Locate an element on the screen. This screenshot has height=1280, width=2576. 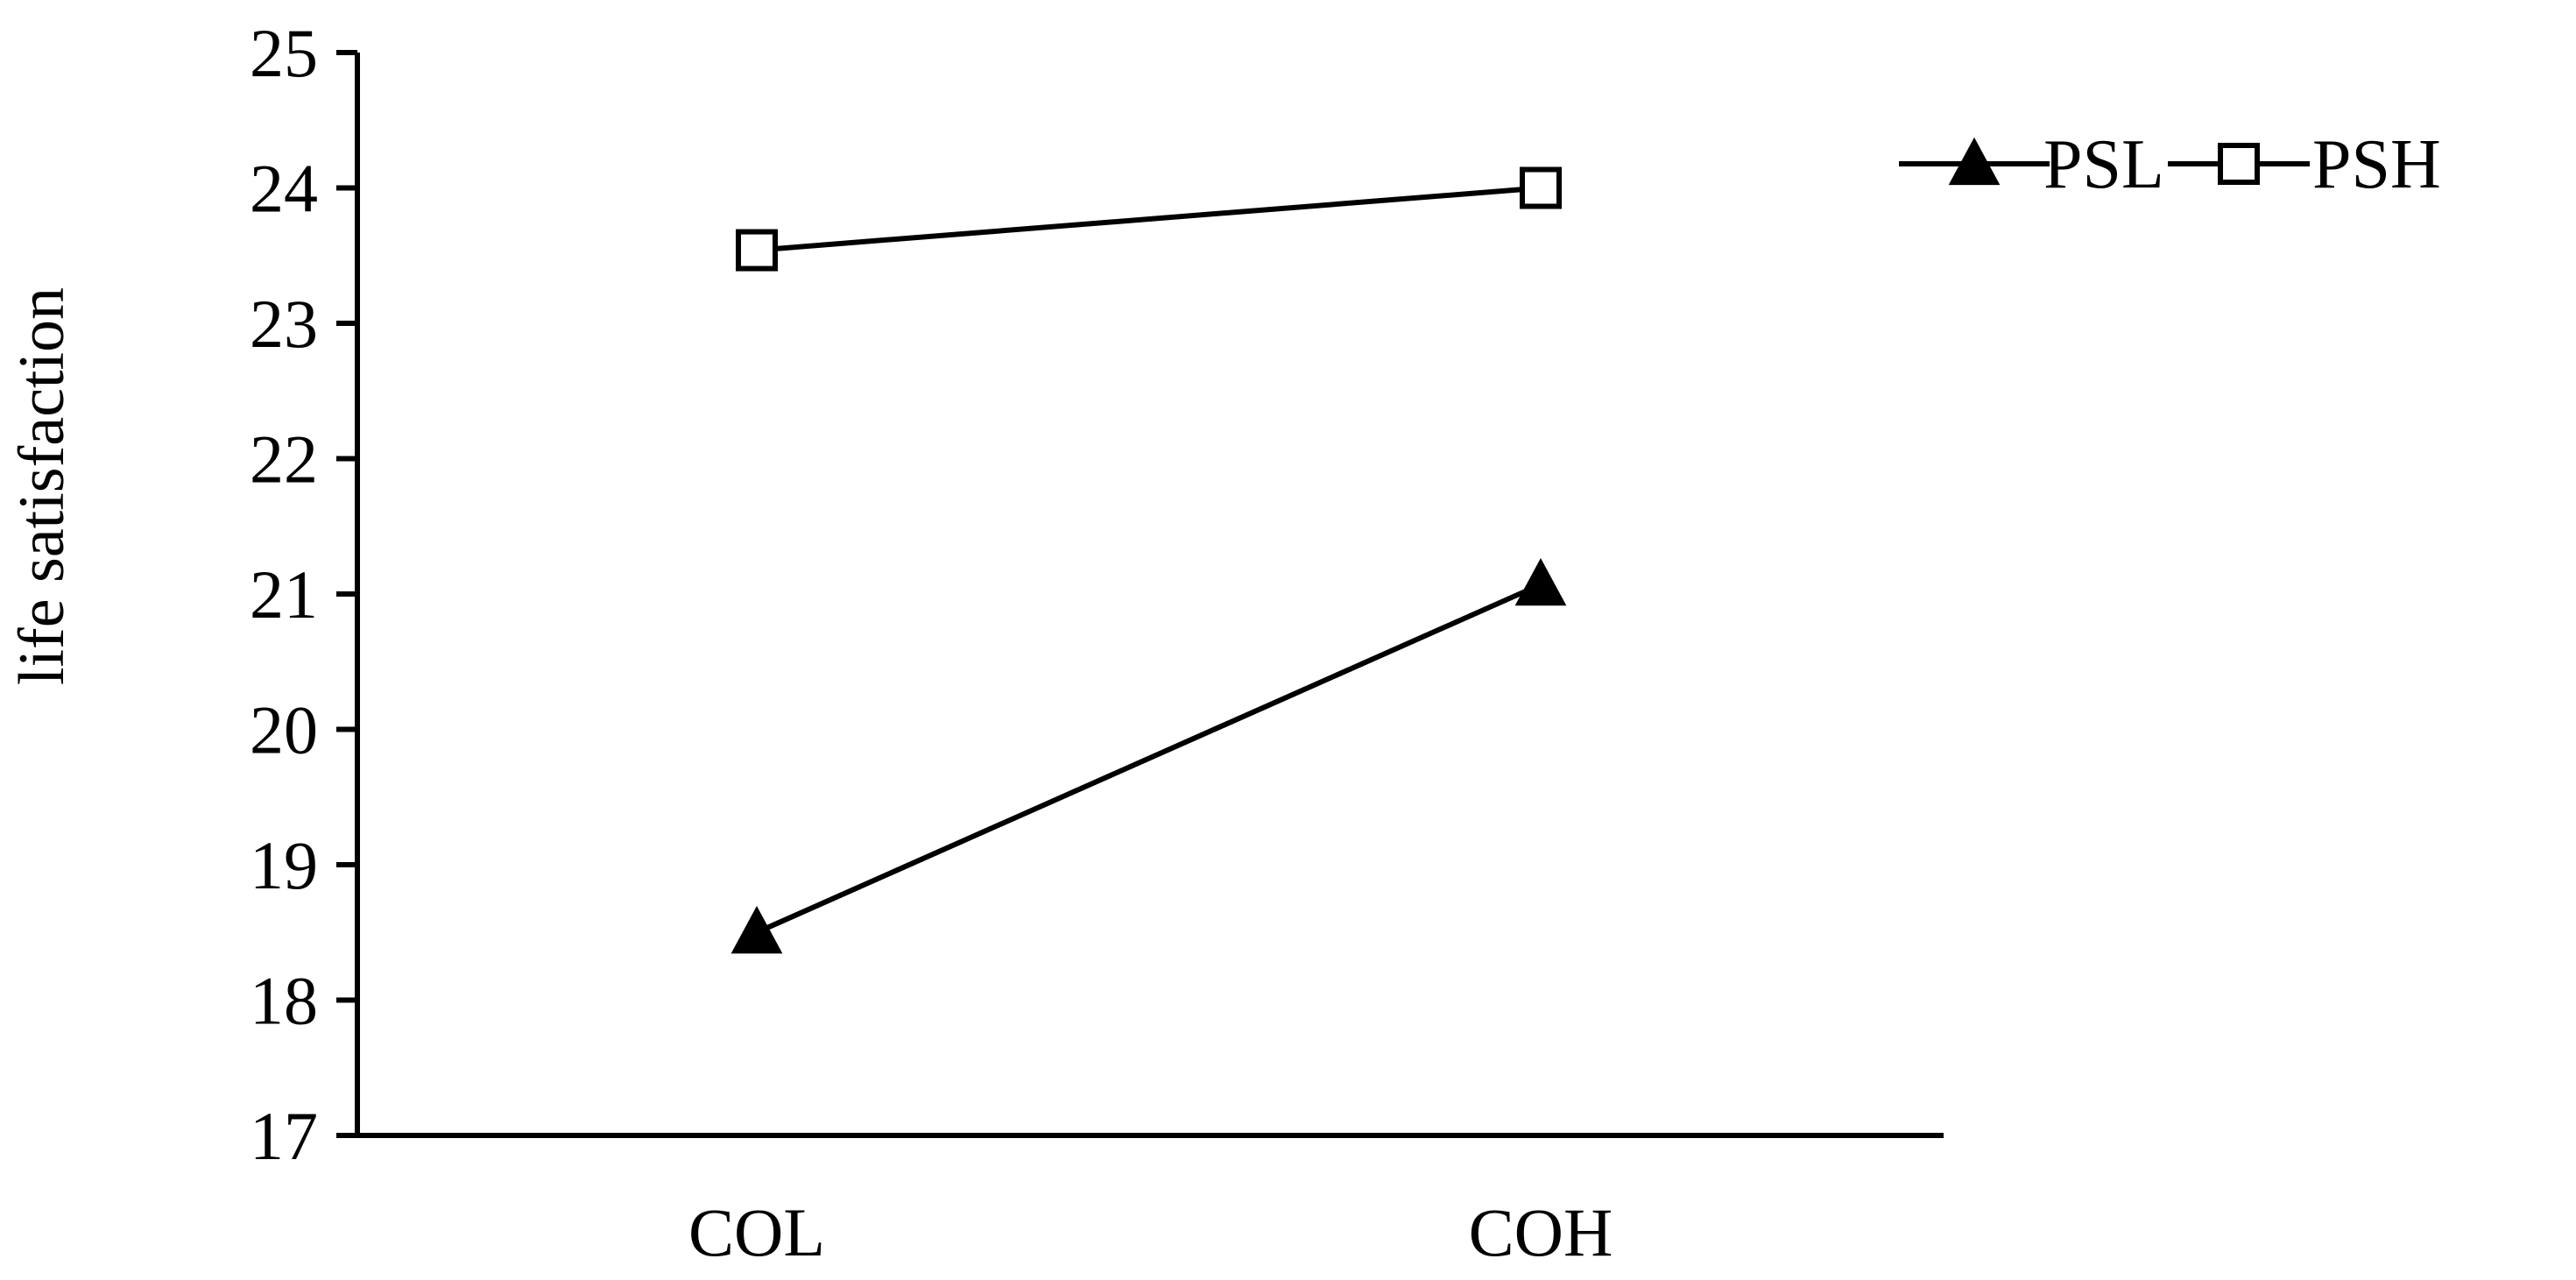
series-psh is located at coordinates (1149, 219).